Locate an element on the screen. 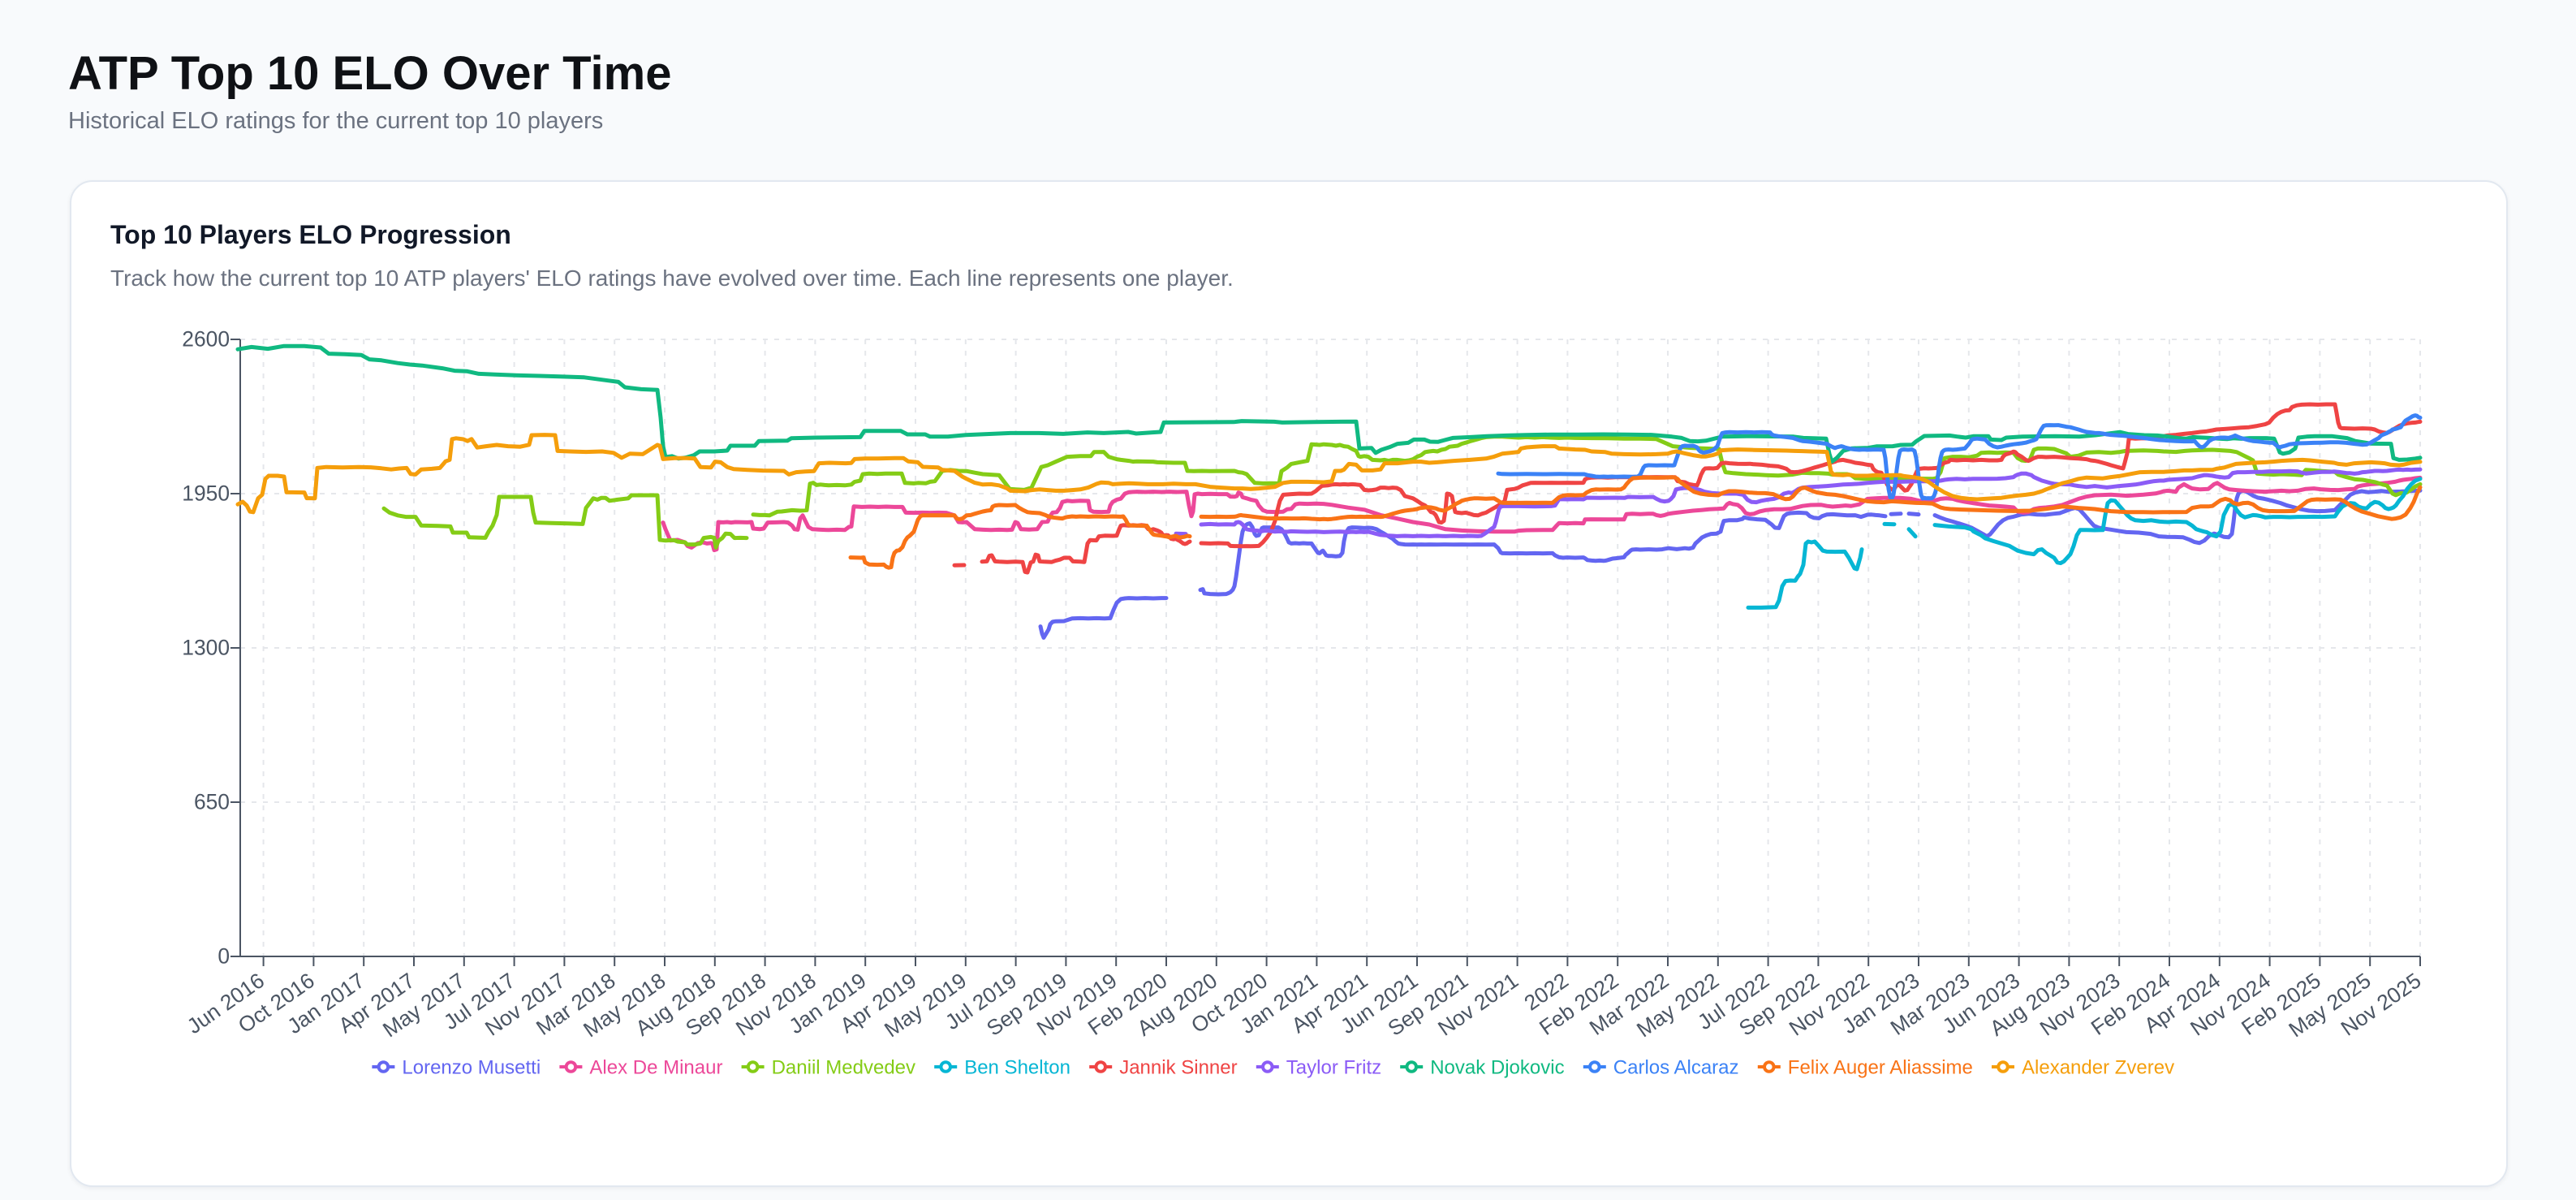 Image resolution: width=2576 pixels, height=1200 pixels. svg-text: Ben Shelton is located at coordinates (1017, 1068).